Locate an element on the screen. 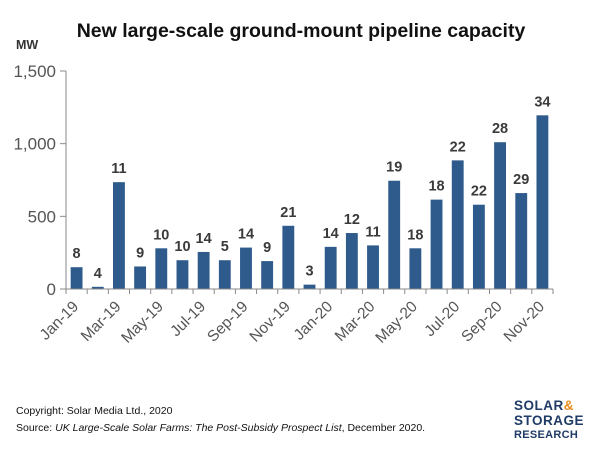  y-tick-label: 500 is located at coordinates (42, 216).